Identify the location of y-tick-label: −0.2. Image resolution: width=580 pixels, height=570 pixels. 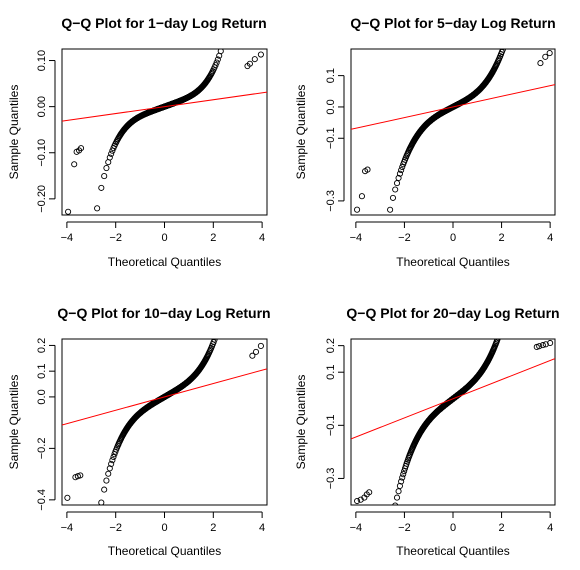
(42, 449).